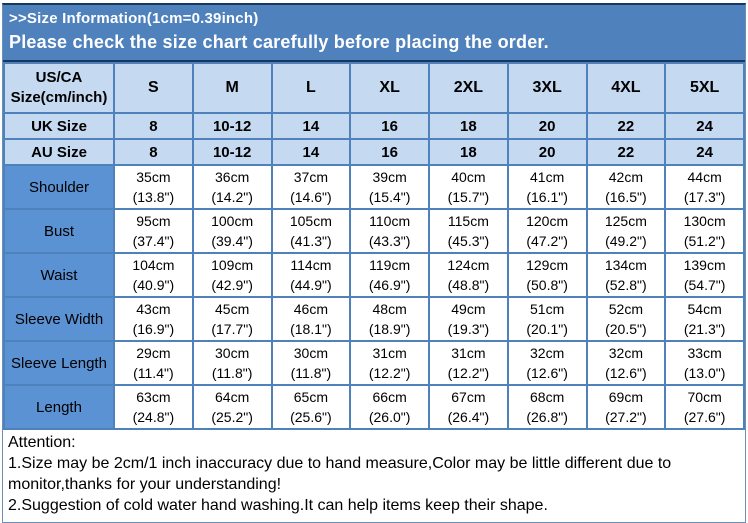  Describe the element at coordinates (704, 275) in the screenshot. I see `measurement-value-cell: 139cm (54.7")` at that location.